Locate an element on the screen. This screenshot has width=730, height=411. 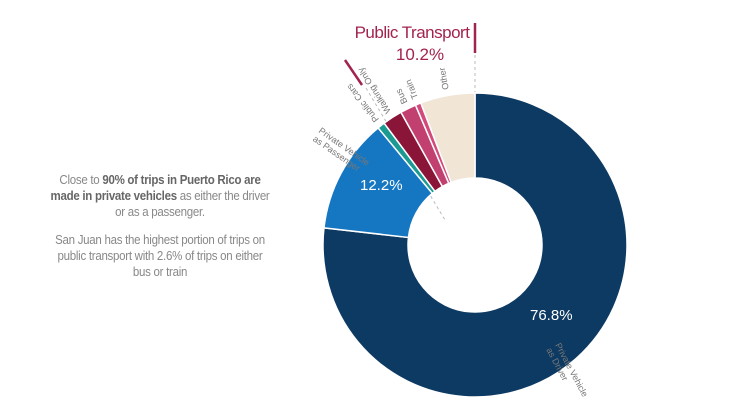
slice-value-label: 12.2% is located at coordinates (381, 185).